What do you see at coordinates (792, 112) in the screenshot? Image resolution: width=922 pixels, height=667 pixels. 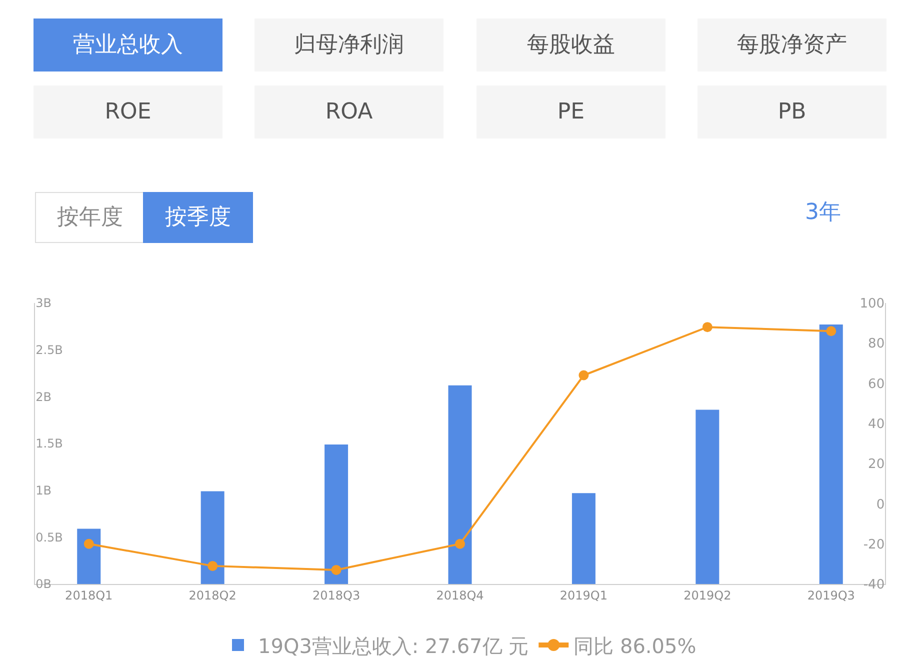 I see `text: PB` at bounding box center [792, 112].